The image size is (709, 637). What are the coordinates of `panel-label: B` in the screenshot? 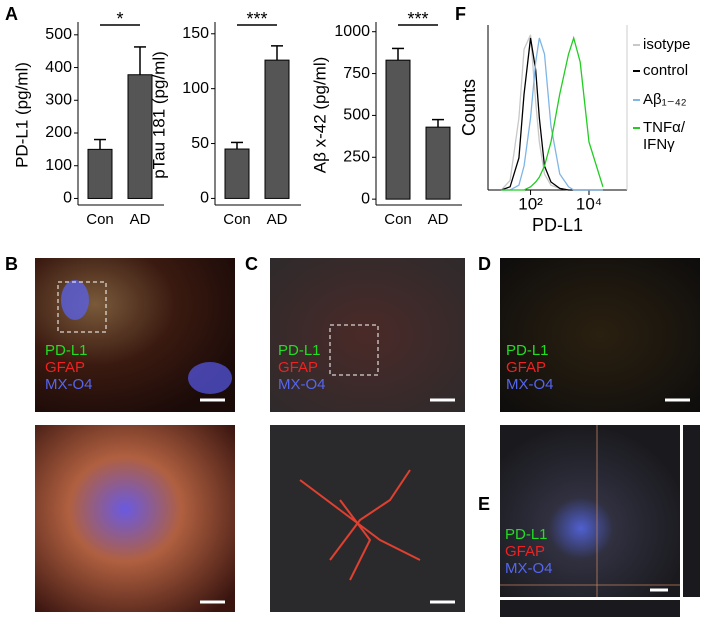 It's located at (11, 264).